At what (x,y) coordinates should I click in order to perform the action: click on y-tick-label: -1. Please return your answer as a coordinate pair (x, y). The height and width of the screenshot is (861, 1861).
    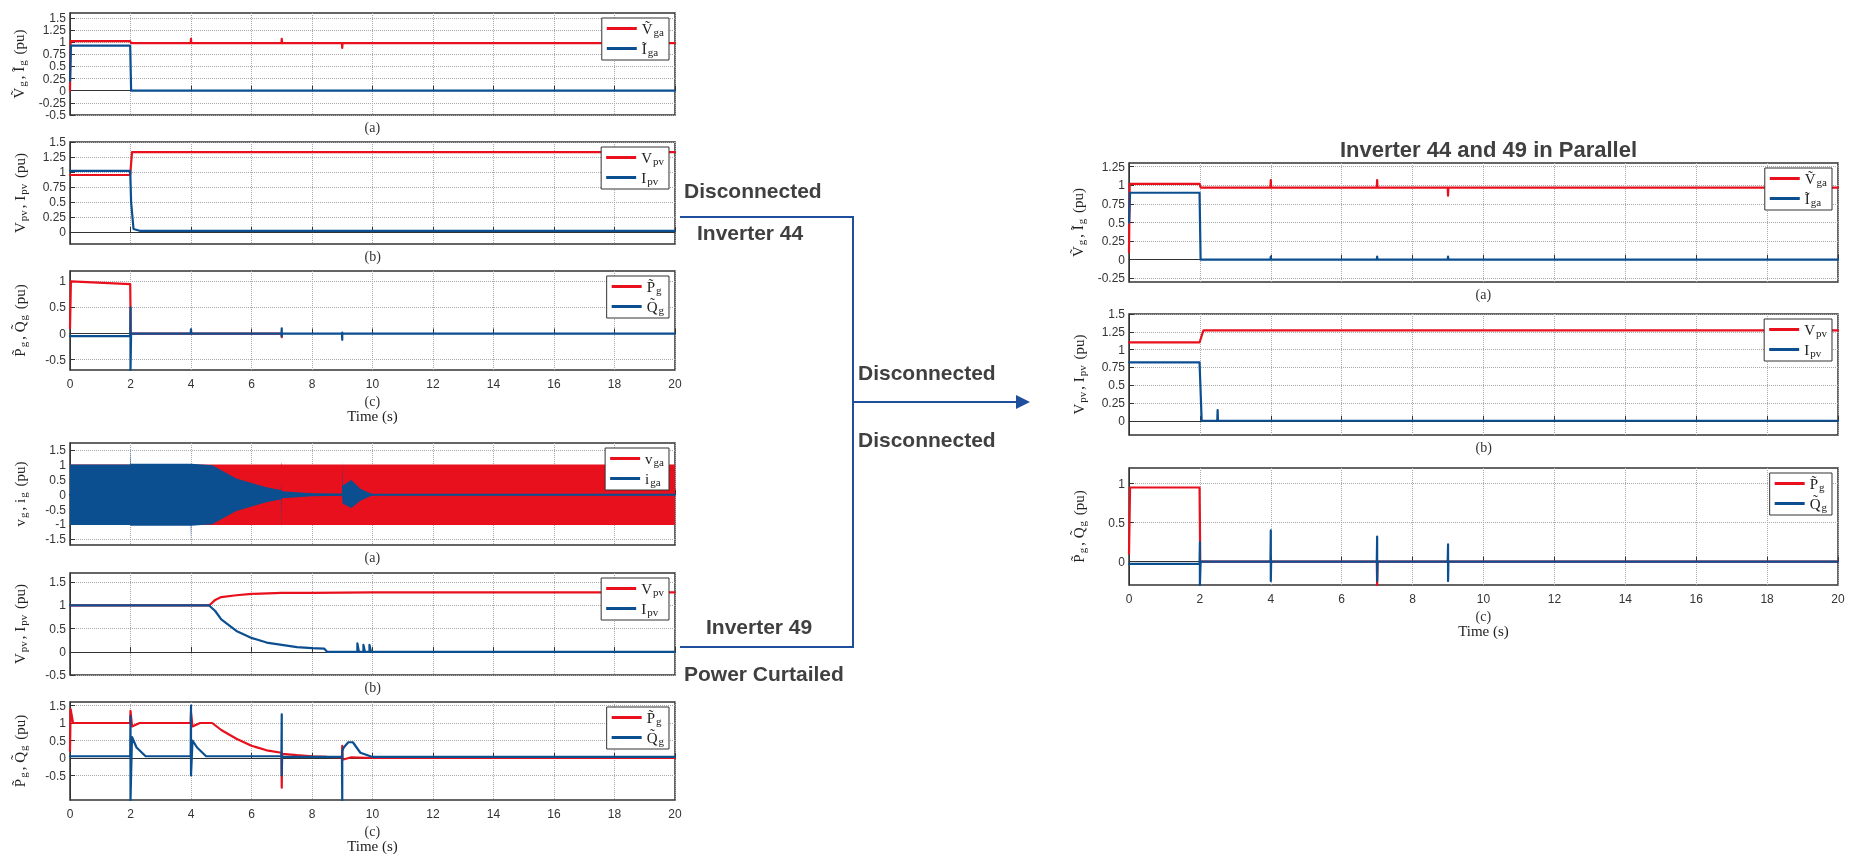
    Looking at the image, I should click on (61, 524).